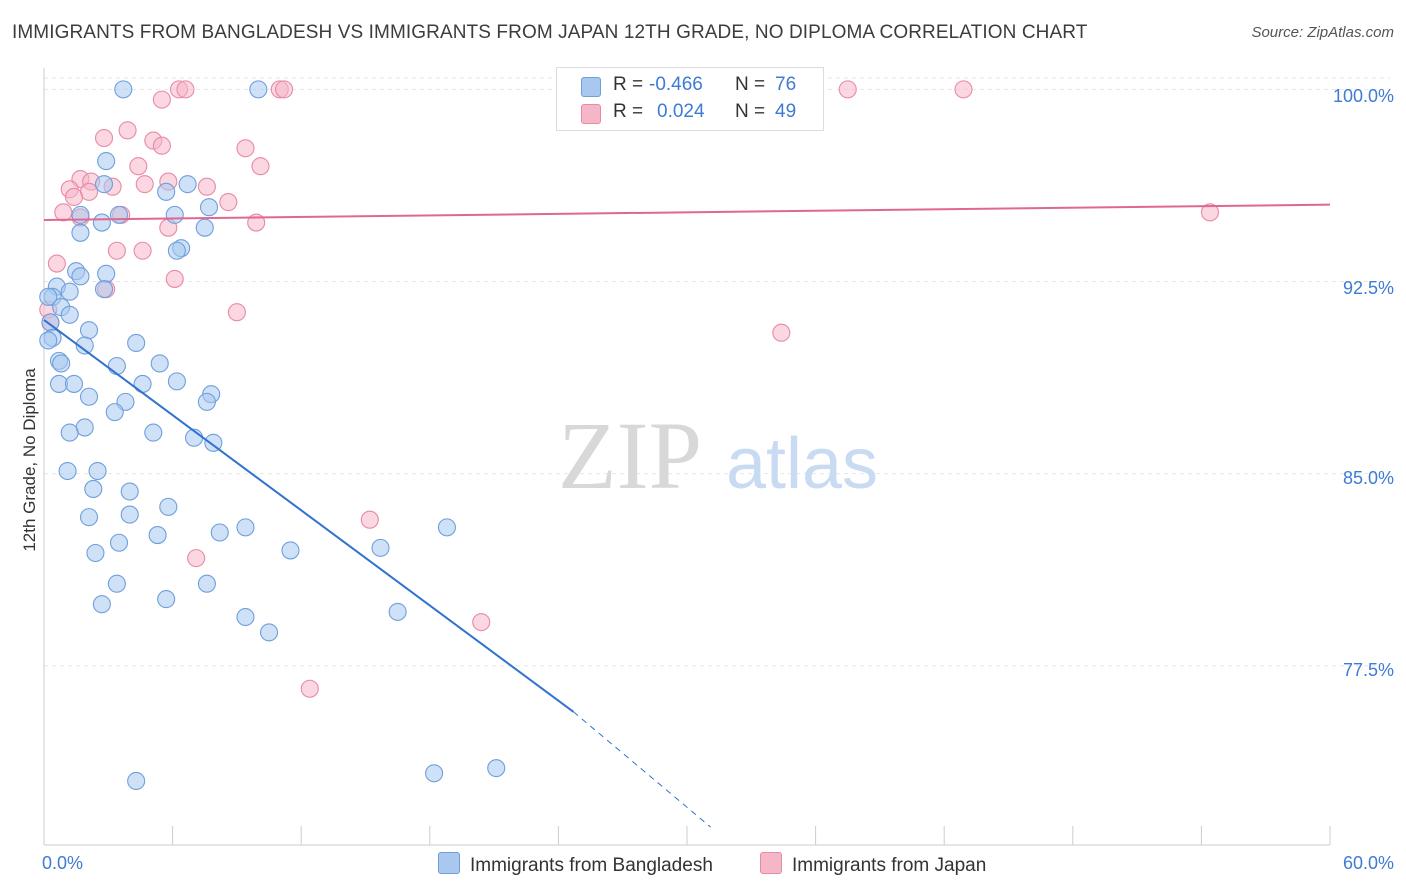 This screenshot has width=1406, height=892. Describe the element at coordinates (1368, 670) in the screenshot. I see `y-tick-77-5: 77.5%` at that location.